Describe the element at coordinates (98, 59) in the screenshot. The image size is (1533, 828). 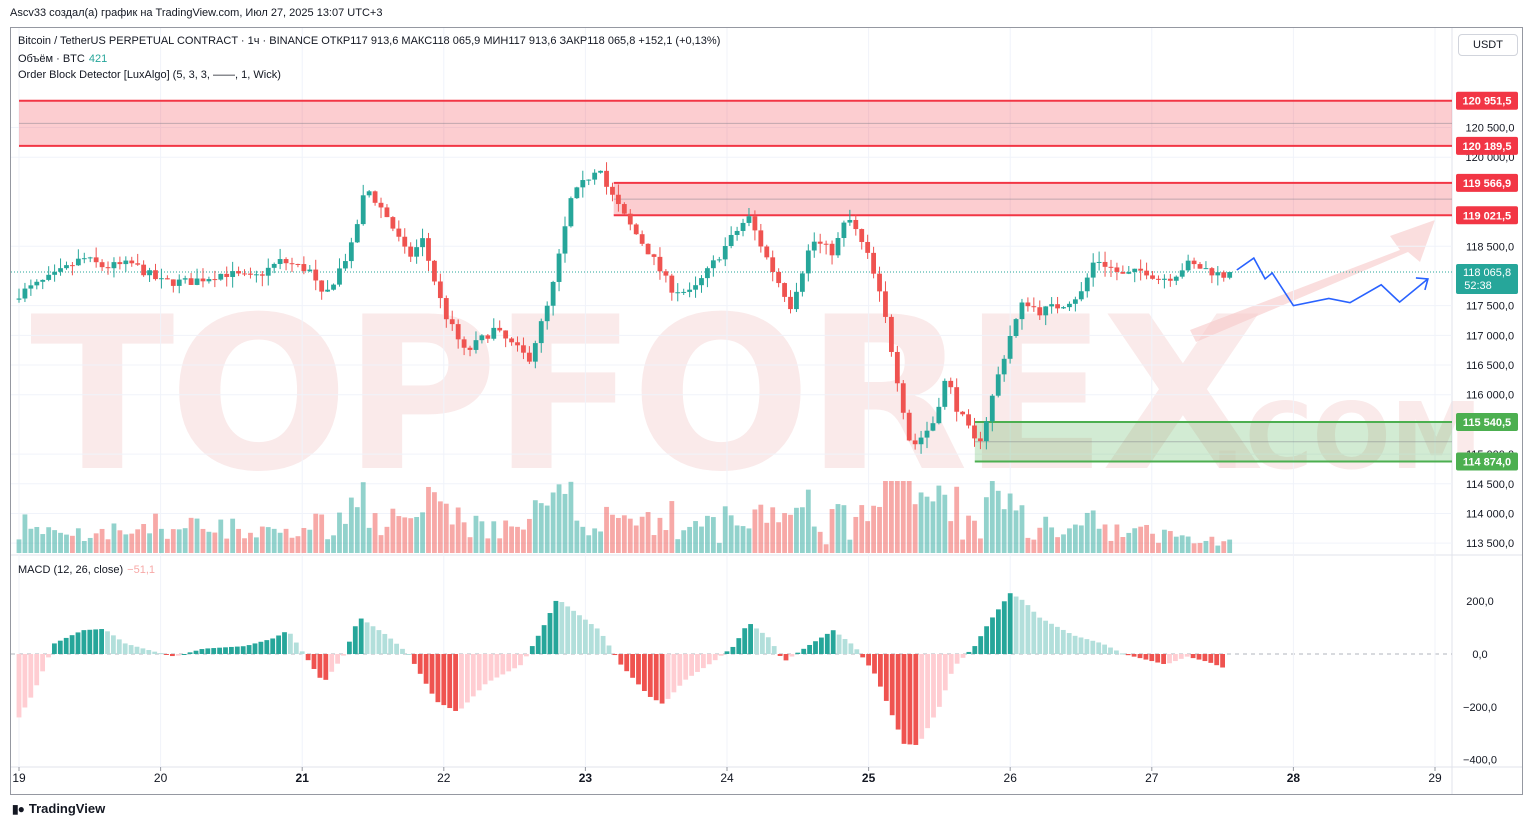
I see `volume-legend-value: 421` at that location.